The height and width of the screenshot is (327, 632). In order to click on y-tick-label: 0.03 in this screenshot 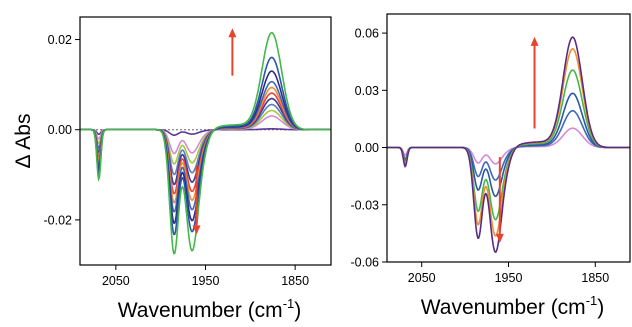, I will do `click(367, 91)`.